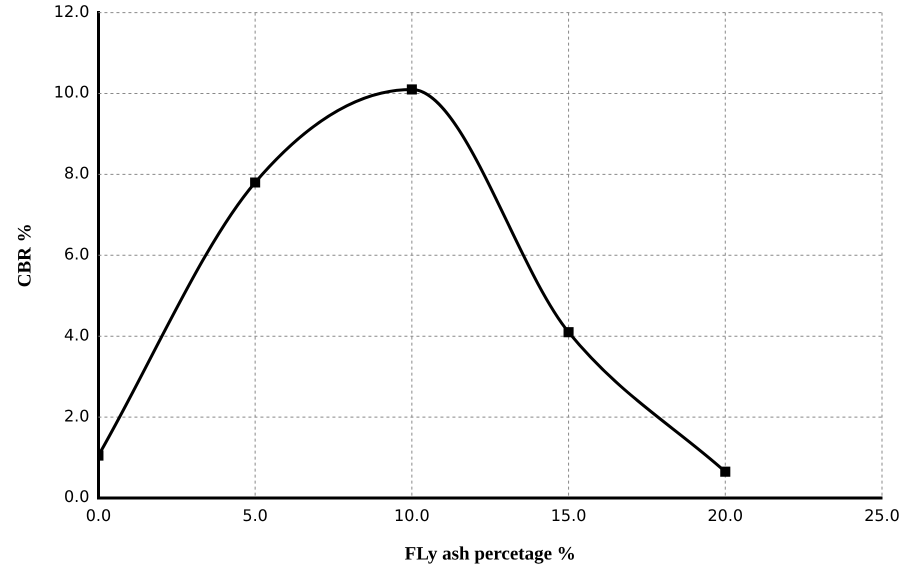 The width and height of the screenshot is (907, 580). Describe the element at coordinates (725, 515) in the screenshot. I see `x-tick-label: 20.0` at that location.